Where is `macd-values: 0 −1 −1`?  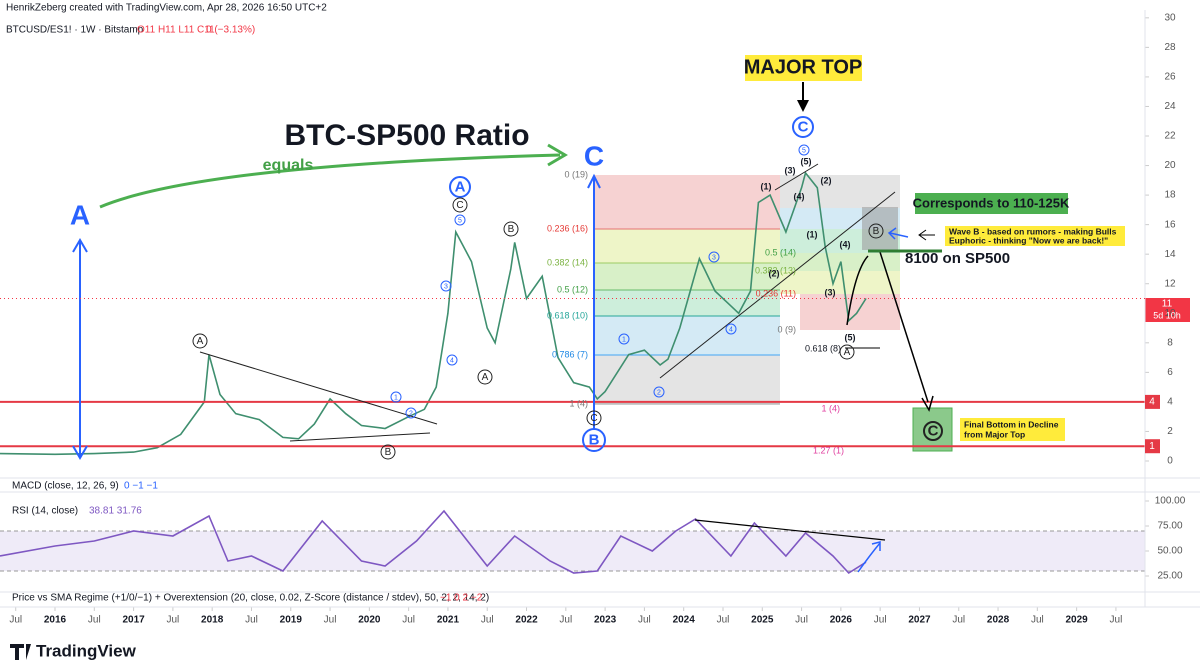 macd-values: 0 −1 −1 is located at coordinates (141, 486).